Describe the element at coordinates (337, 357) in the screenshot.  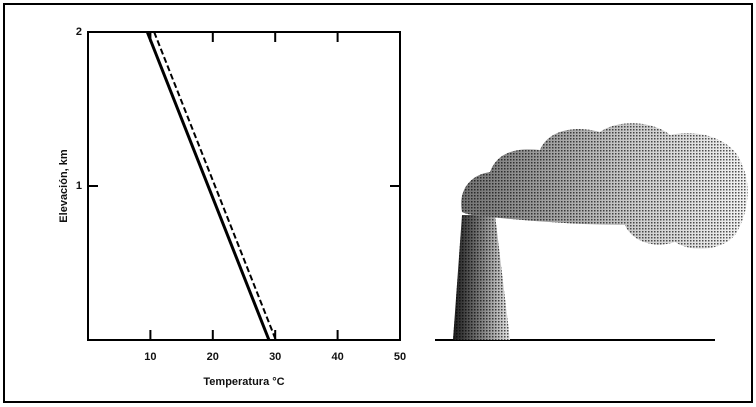
I see `x-tick-label: 40` at that location.